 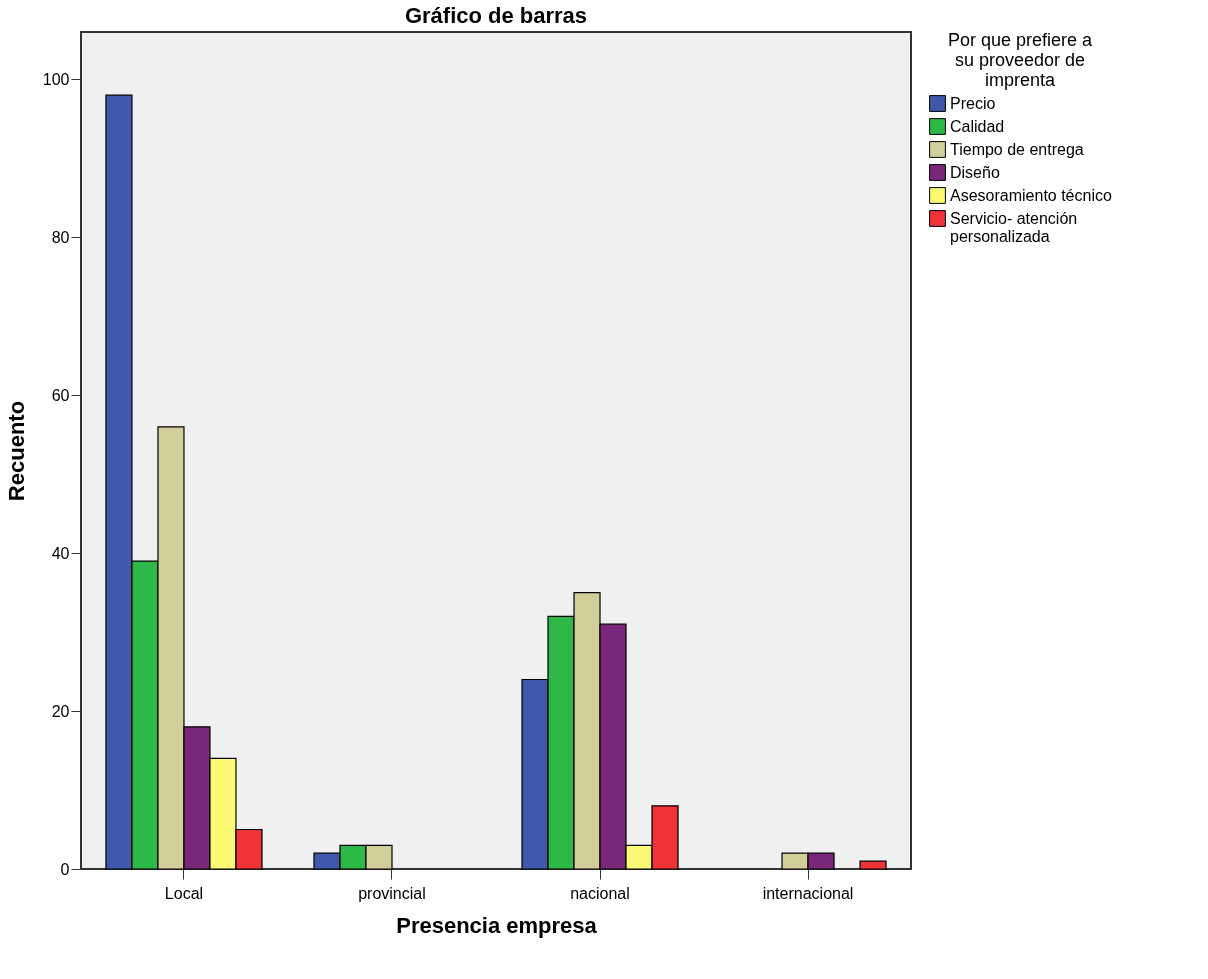 I want to click on y-tick-label: 100, so click(x=56, y=79).